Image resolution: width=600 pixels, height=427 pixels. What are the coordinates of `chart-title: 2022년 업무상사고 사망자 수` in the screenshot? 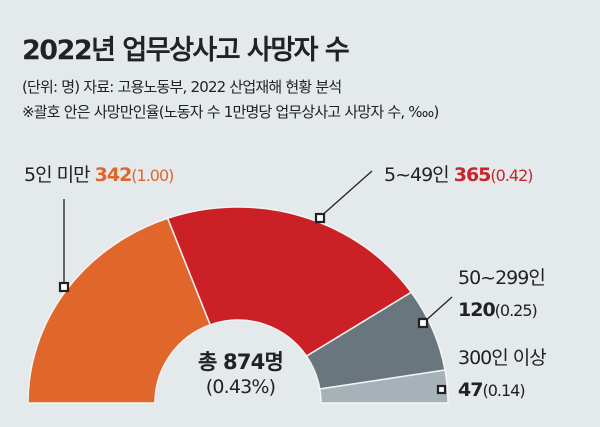 It's located at (186, 50).